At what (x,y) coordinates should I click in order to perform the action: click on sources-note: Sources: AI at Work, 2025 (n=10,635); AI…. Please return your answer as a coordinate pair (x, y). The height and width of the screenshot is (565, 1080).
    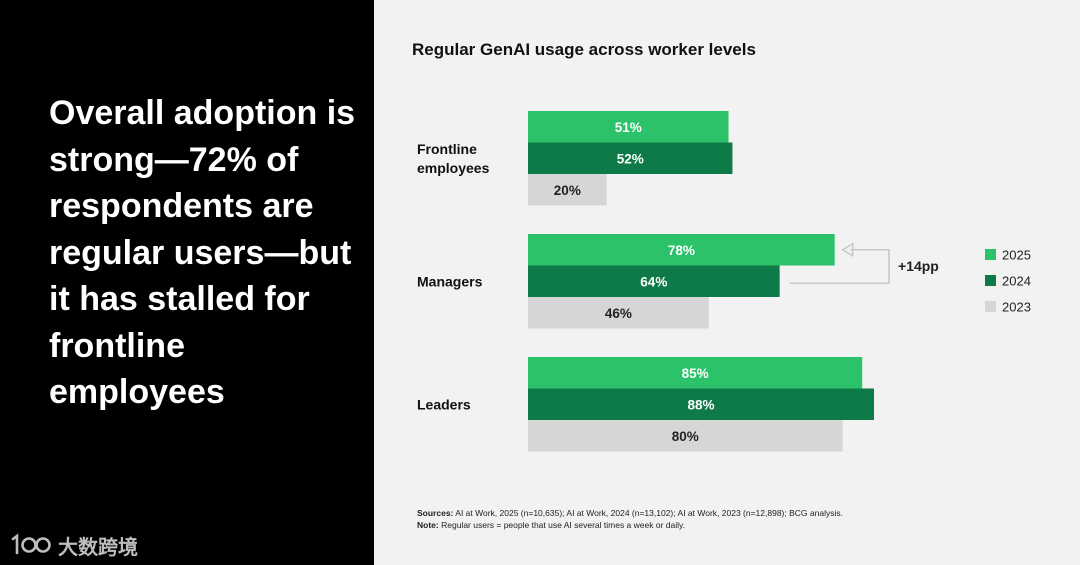
    Looking at the image, I should click on (737, 519).